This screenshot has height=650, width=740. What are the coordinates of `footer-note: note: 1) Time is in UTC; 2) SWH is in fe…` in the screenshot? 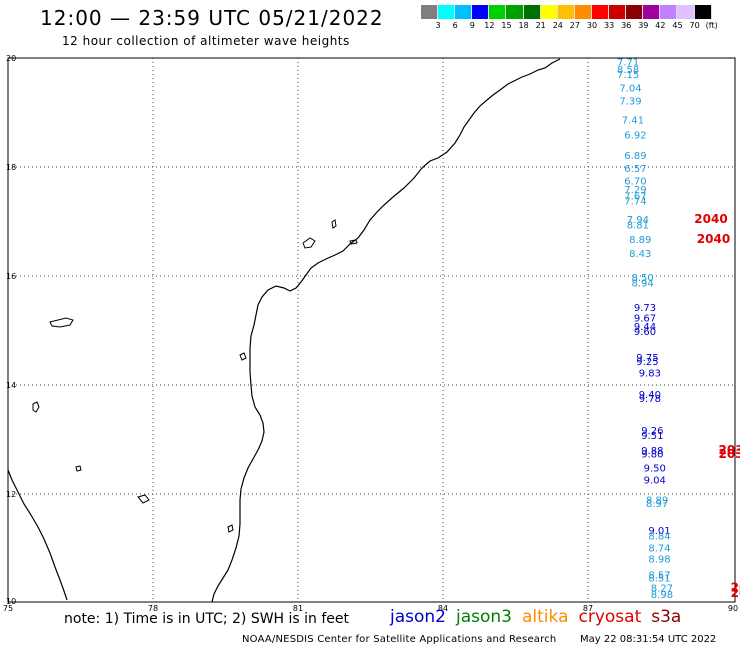 It's located at (207, 619).